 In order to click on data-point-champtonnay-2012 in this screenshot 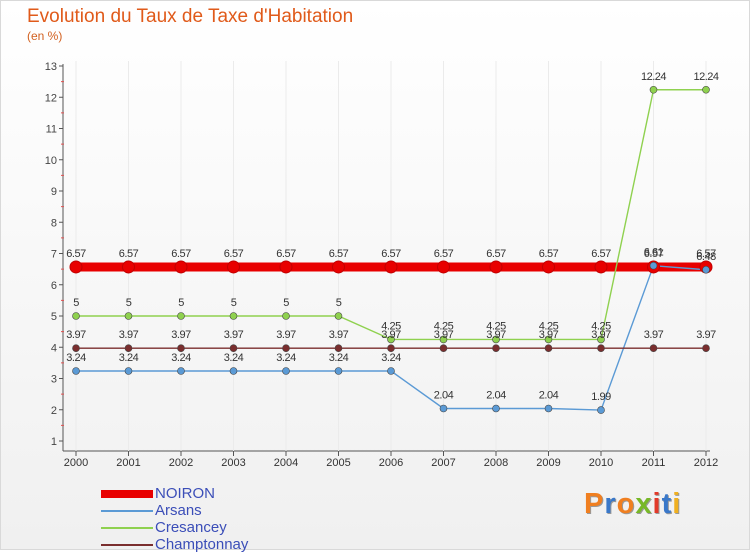, I will do `click(706, 348)`.